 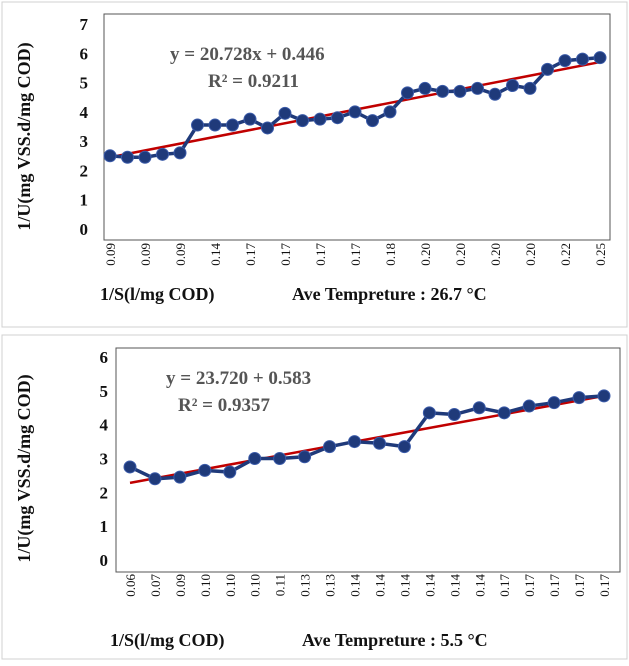 I want to click on x-tick-label: 0.25, so click(x=600, y=254).